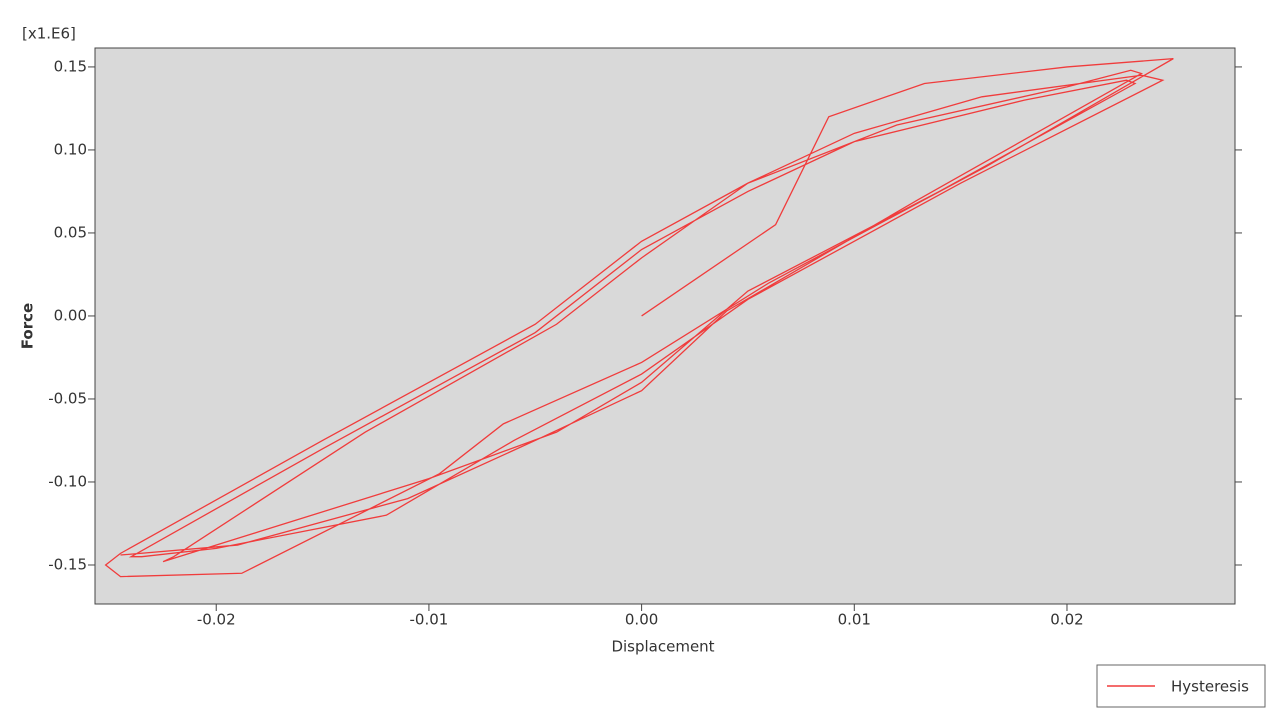 This screenshot has height=720, width=1280. Describe the element at coordinates (70, 315) in the screenshot. I see `y-tick-label: 0.00` at that location.